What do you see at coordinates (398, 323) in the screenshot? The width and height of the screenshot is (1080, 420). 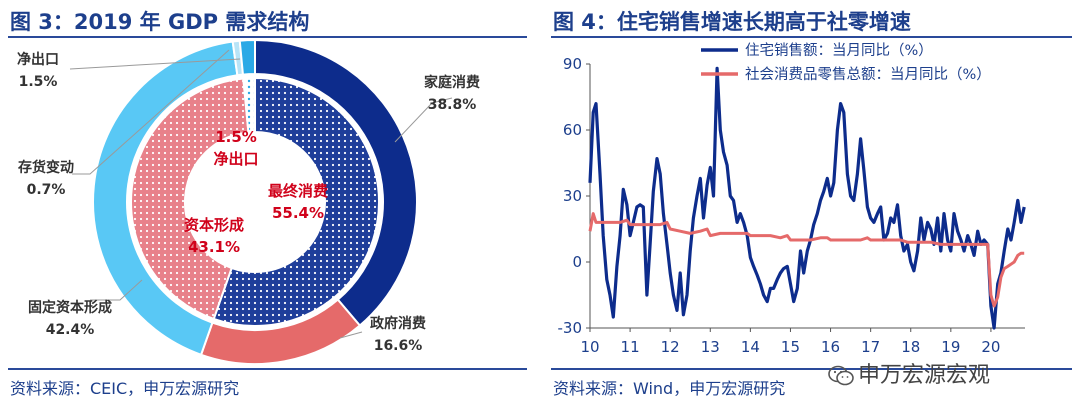 I see `label-government-name: 政府消费` at bounding box center [398, 323].